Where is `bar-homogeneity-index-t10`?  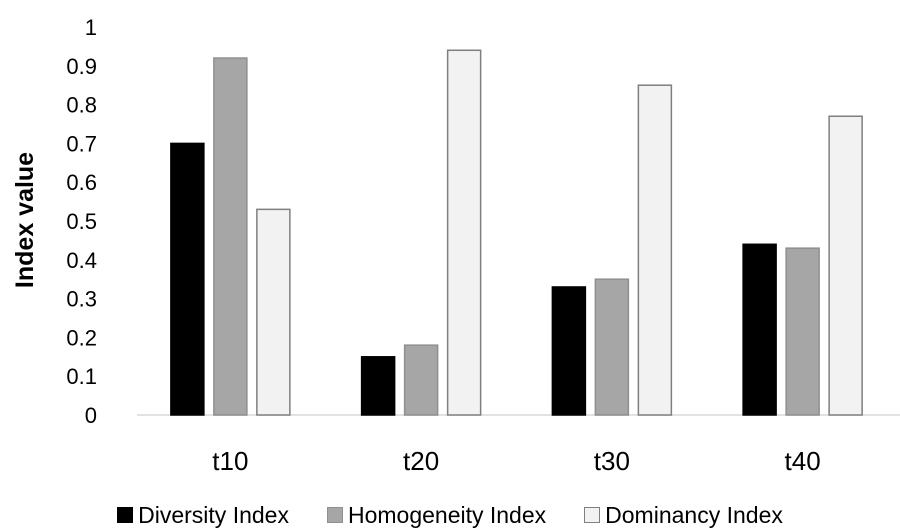
bar-homogeneity-index-t10 is located at coordinates (230, 236).